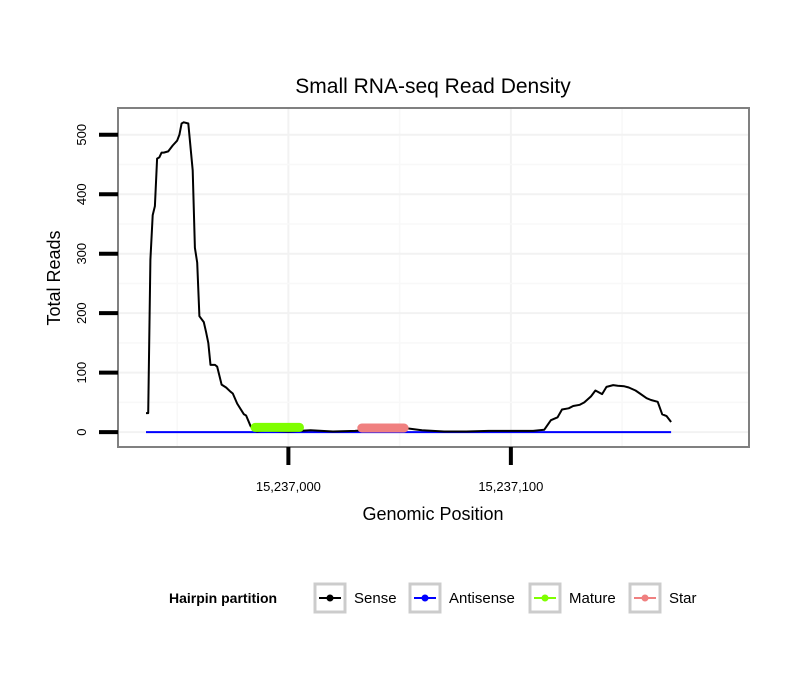  What do you see at coordinates (433, 86) in the screenshot?
I see `chart-title: Small RNA-seq Read Density` at bounding box center [433, 86].